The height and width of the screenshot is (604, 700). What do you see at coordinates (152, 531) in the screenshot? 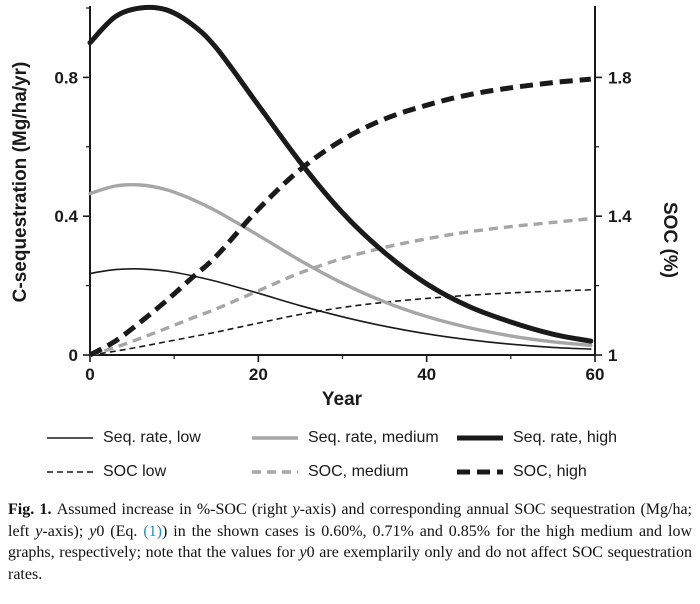
I see `eq-1-link: (1)` at bounding box center [152, 531].